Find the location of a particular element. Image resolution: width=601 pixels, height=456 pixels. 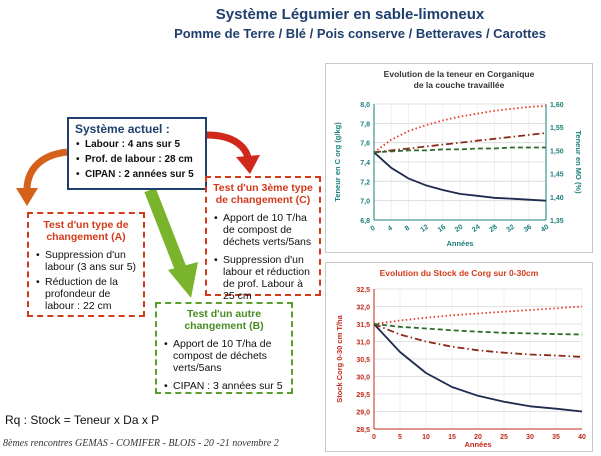

arrow-to-c is located at coordinates (229, 145).